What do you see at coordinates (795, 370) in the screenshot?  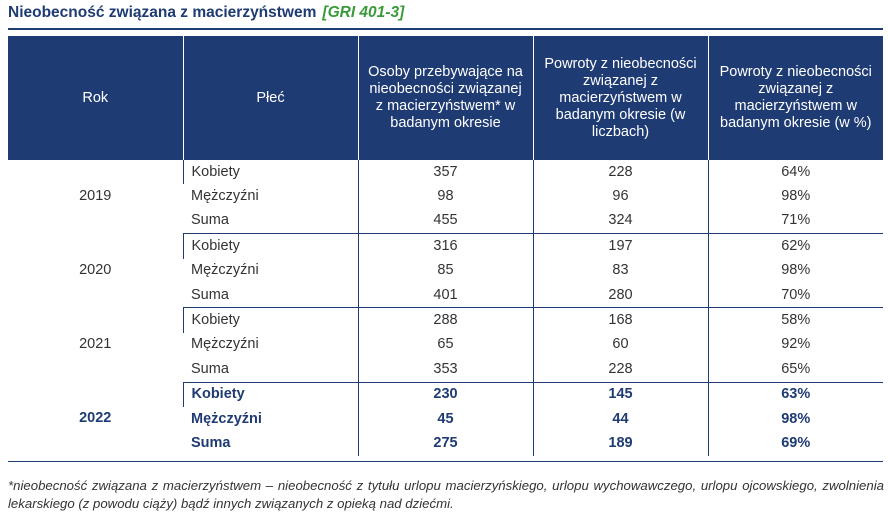 I see `returns-pct-cell: 65%` at bounding box center [795, 370].